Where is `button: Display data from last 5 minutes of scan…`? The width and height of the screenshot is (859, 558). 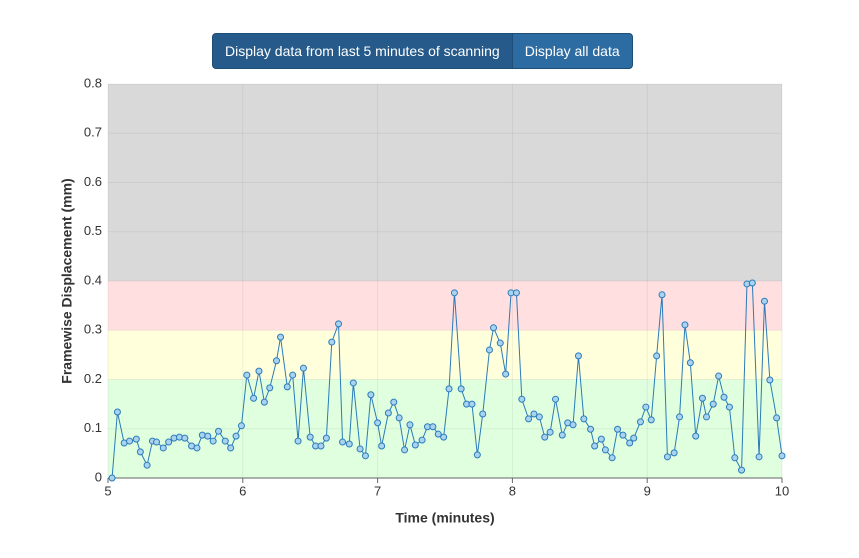
button: Display data from last 5 minutes of scan… is located at coordinates (362, 51).